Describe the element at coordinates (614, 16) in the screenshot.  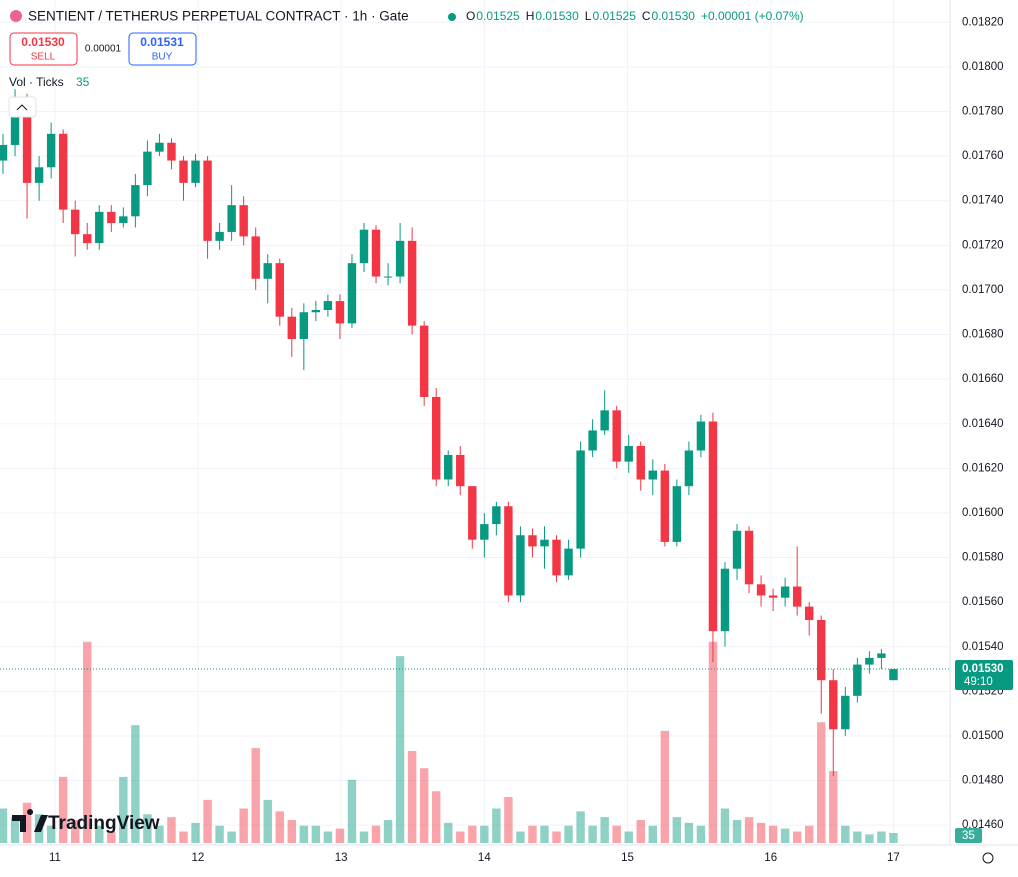
I see `ohlc-value: 0.01525` at that location.